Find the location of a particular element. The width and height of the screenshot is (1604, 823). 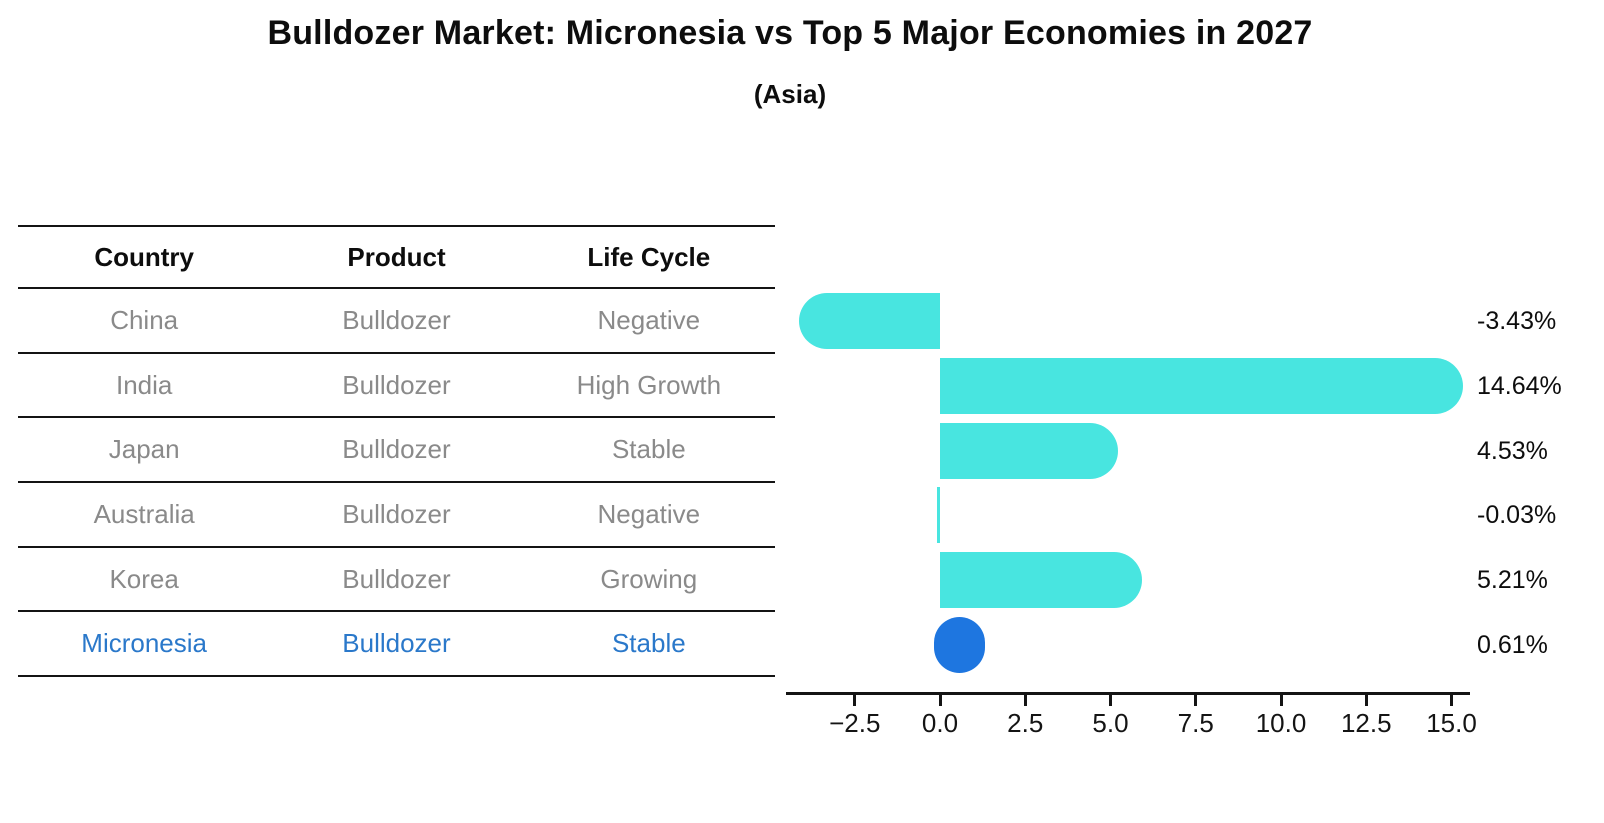

col-header-country: Country is located at coordinates (144, 256).